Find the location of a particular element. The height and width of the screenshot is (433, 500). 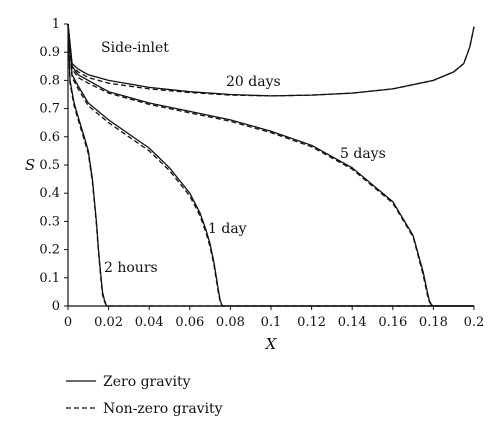

x-tick-label: 0.12 is located at coordinates (311, 322).